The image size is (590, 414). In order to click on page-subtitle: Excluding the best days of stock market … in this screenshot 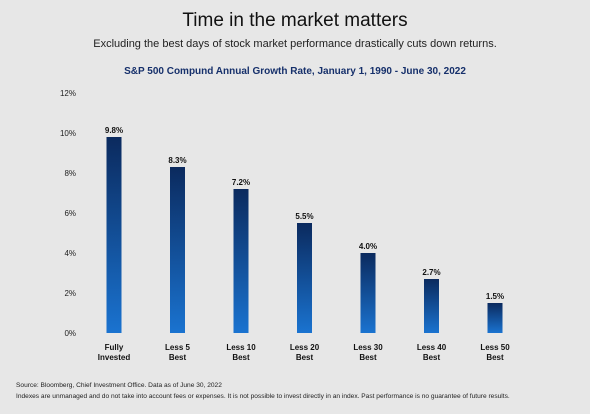, I will do `click(295, 44)`.